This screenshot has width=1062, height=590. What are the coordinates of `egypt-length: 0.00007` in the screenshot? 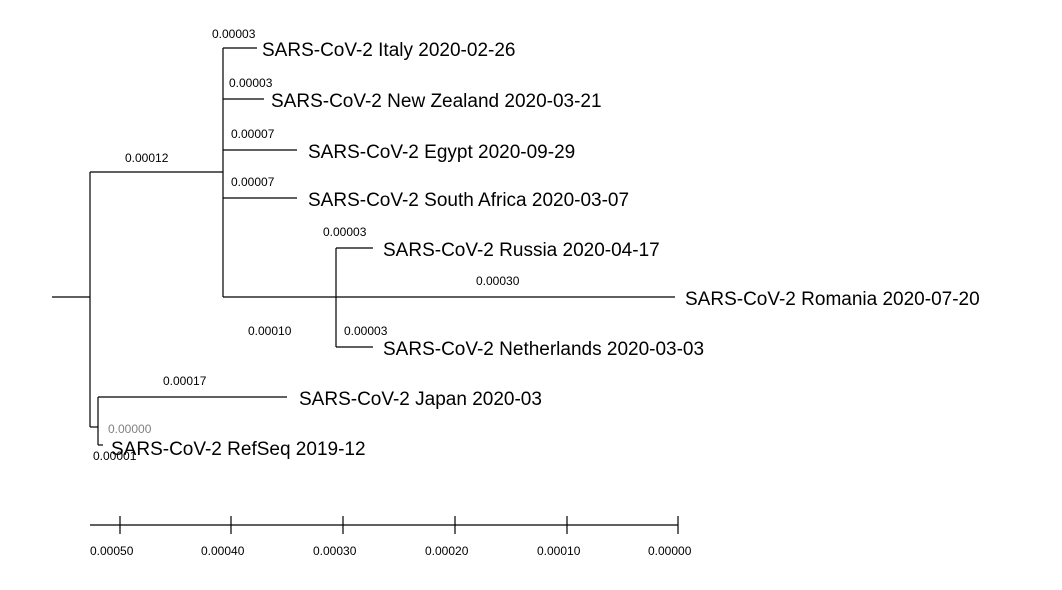 It's located at (253, 134).